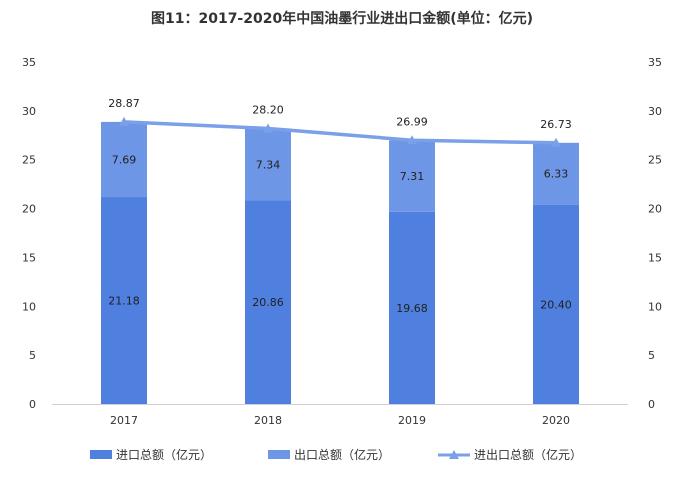 The height and width of the screenshot is (484, 684). What do you see at coordinates (29, 111) in the screenshot?
I see `y-tick-label: 30` at bounding box center [29, 111].